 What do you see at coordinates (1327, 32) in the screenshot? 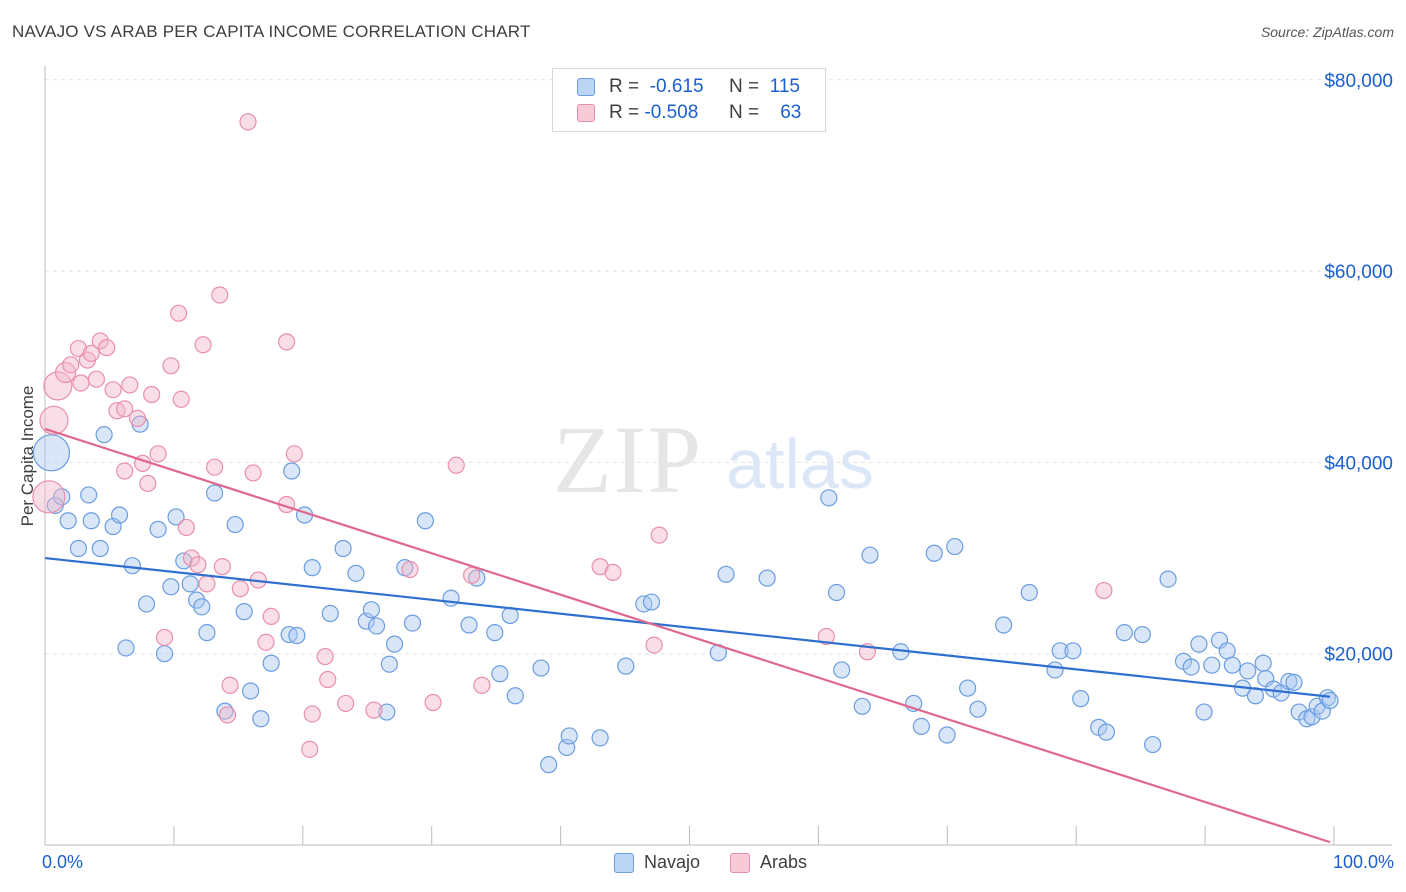
I see `source-label: Source: ZipAtlas.com` at bounding box center [1327, 32].